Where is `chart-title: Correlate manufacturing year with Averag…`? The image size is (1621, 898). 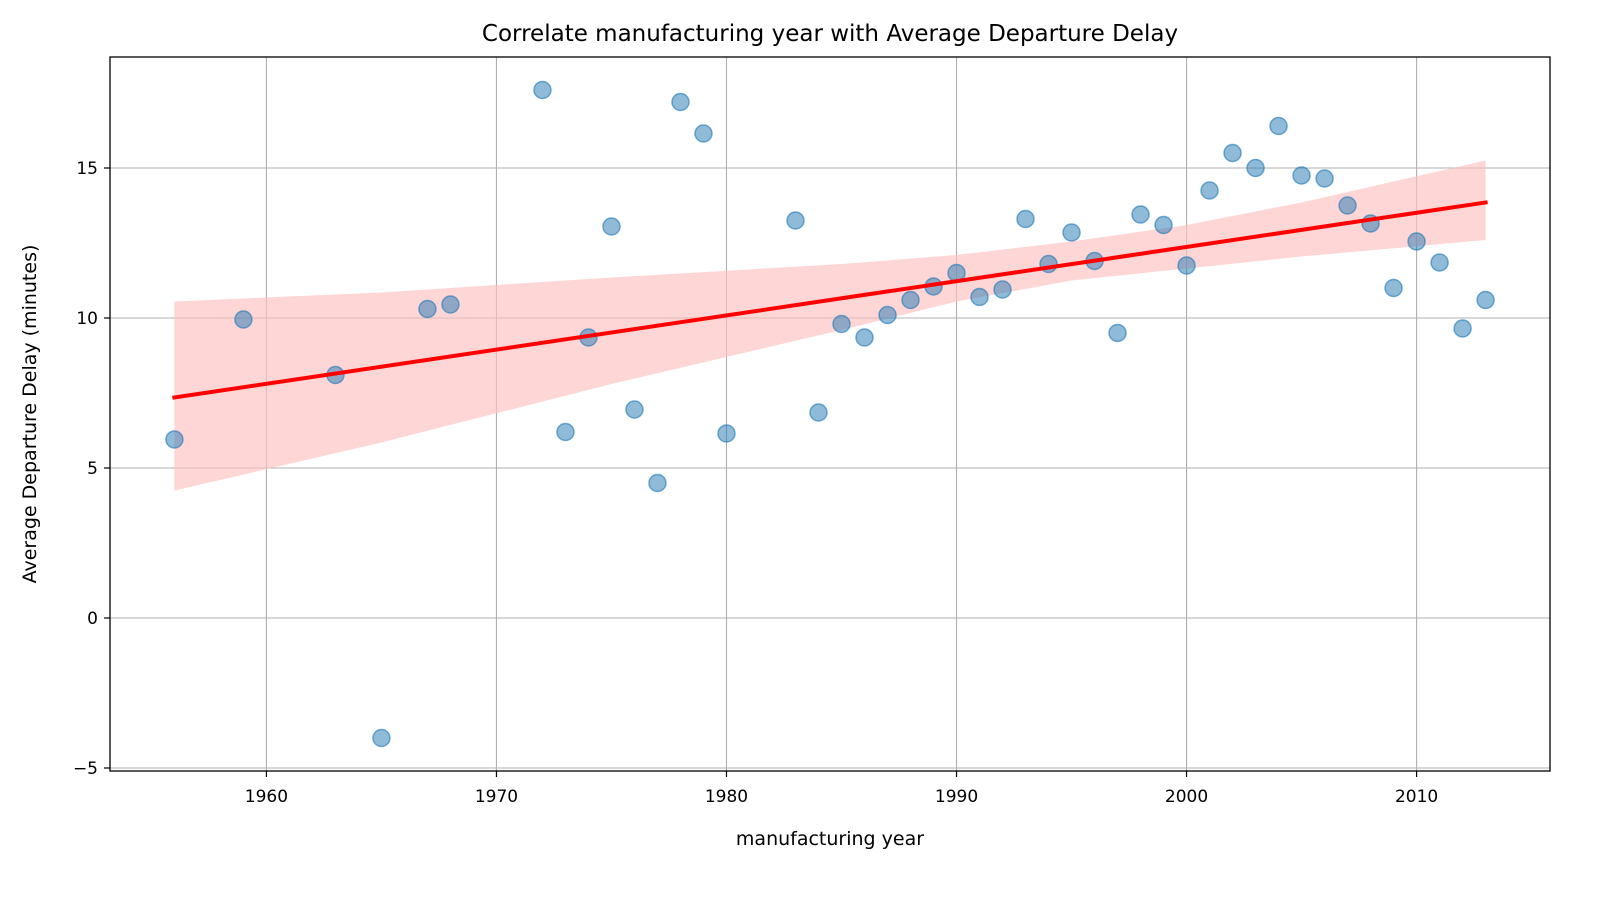 chart-title: Correlate manufacturing year with Averag… is located at coordinates (830, 34).